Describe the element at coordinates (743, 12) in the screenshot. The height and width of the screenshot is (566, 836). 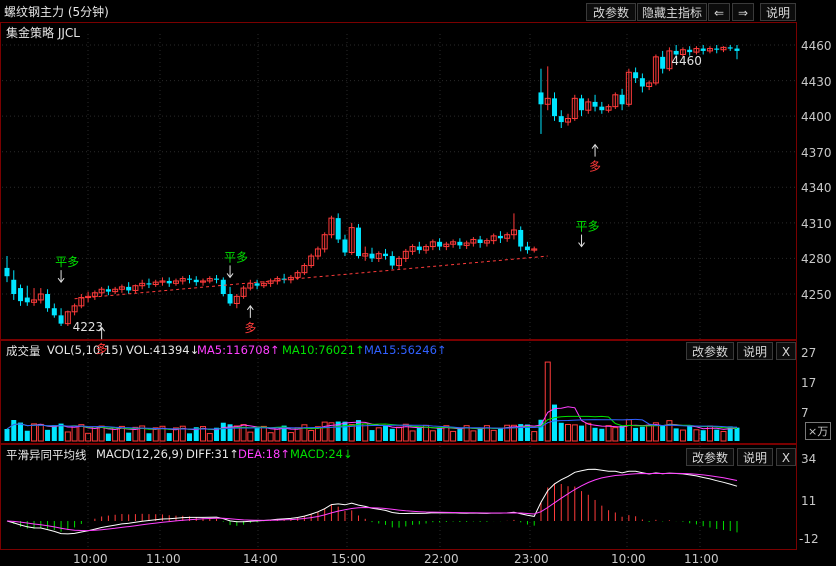
I see `arrow-right-icon: ⇒` at that location.